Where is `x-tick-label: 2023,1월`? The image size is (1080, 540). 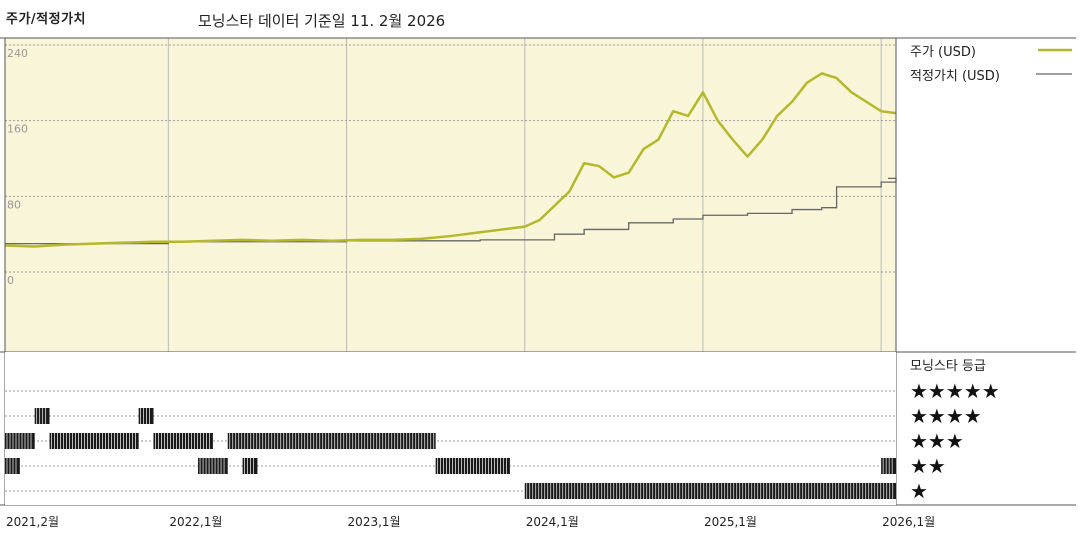 x-tick-label: 2023,1월 is located at coordinates (374, 522).